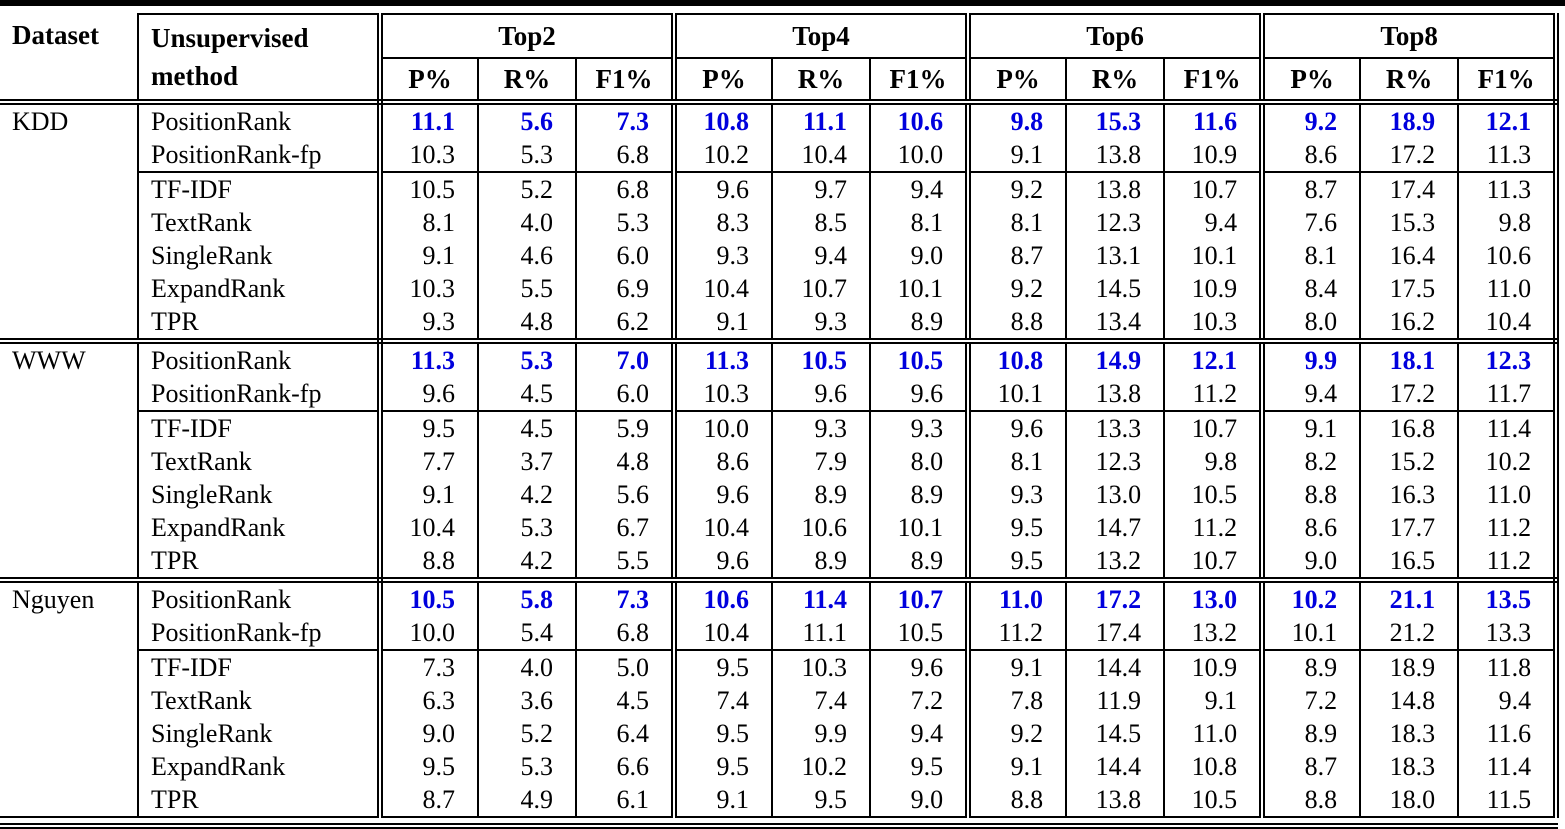  What do you see at coordinates (782, 3) in the screenshot?
I see `table-top-rule` at bounding box center [782, 3].